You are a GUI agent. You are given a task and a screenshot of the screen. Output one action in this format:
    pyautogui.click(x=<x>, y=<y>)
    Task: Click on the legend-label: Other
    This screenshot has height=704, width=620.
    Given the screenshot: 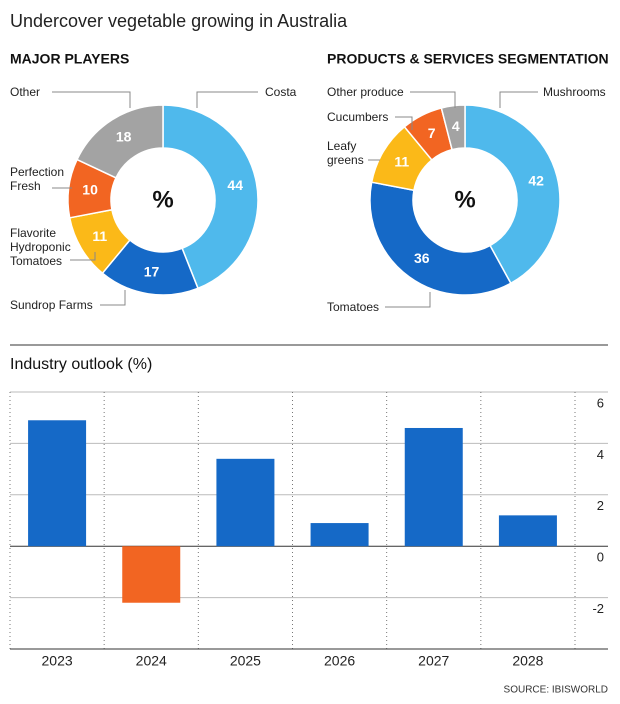 What is the action you would take?
    pyautogui.click(x=25, y=92)
    